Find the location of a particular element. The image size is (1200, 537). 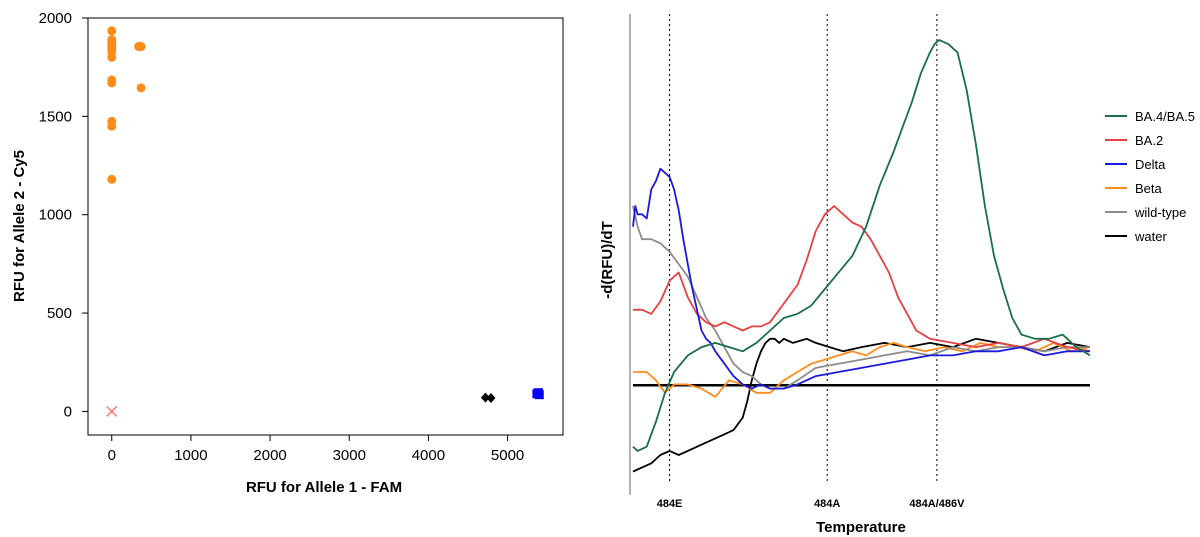

legend-label: water is located at coordinates (1150, 236).